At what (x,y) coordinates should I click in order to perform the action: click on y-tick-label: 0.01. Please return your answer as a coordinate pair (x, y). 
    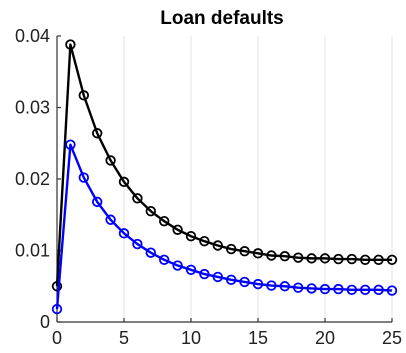
    Looking at the image, I should click on (32, 251).